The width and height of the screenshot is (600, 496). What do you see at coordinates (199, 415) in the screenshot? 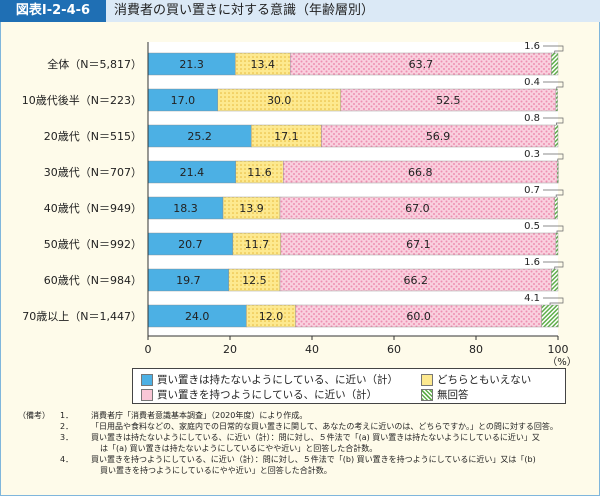
I see `note-text: 消費者庁「消費者意識基本調査」（2020年度）により作成。` at bounding box center [199, 415].